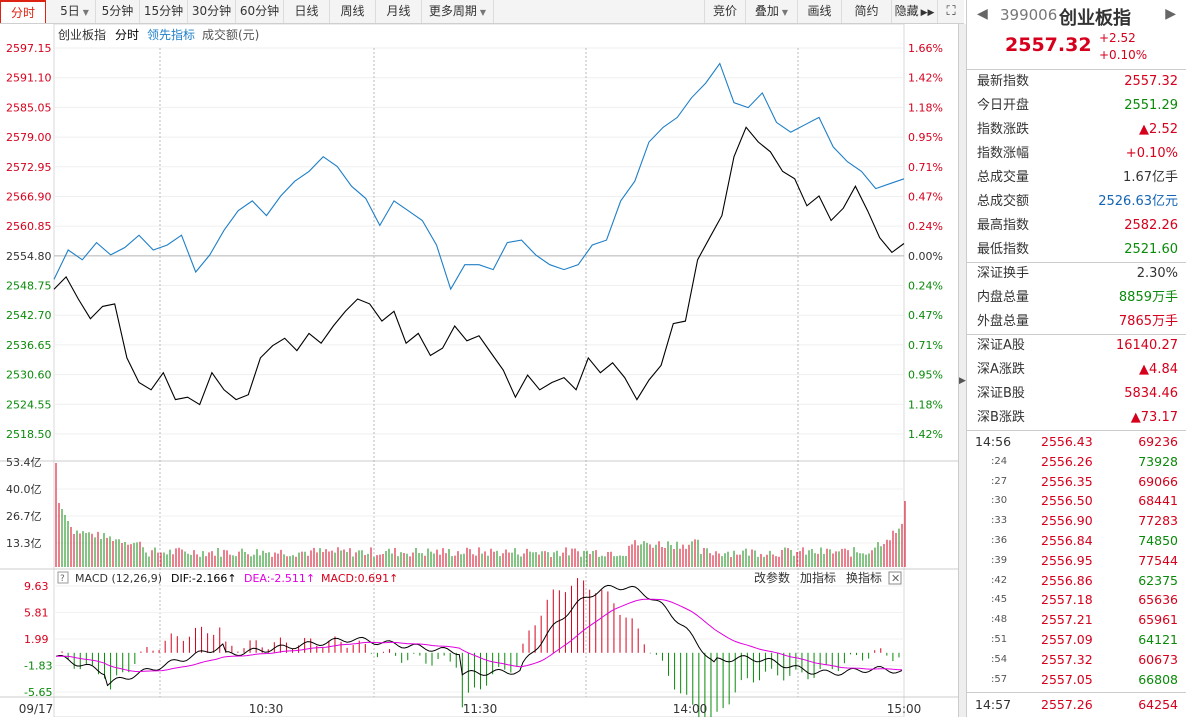 This screenshot has width=1186, height=720. I want to click on tick-volume: 66808, so click(1158, 679).